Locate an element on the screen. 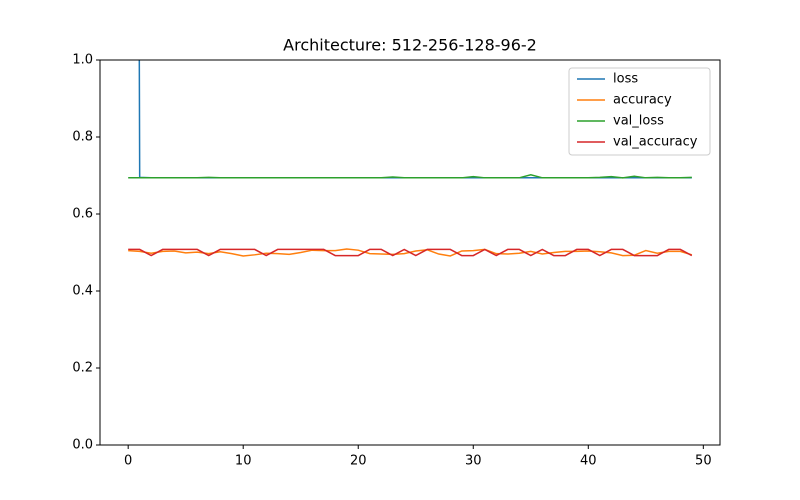 Image resolution: width=800 pixels, height=500 pixels. x-tick-label: 40 is located at coordinates (588, 461).